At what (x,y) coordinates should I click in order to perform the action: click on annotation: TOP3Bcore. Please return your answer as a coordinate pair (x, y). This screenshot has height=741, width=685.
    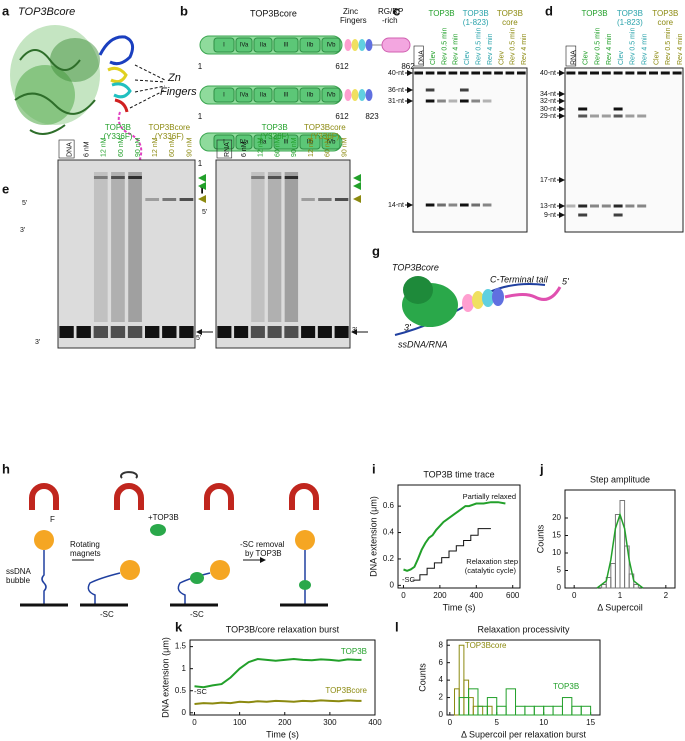
    Looking at the image, I should click on (415, 267).